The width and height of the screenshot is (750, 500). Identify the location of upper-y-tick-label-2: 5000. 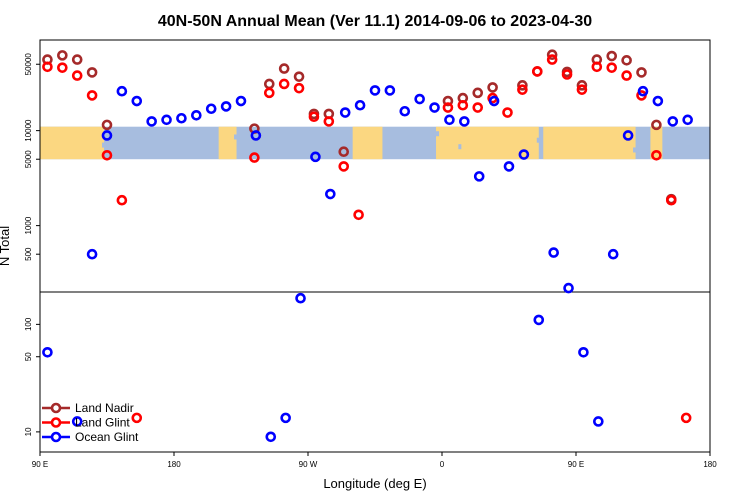
(28, 159).